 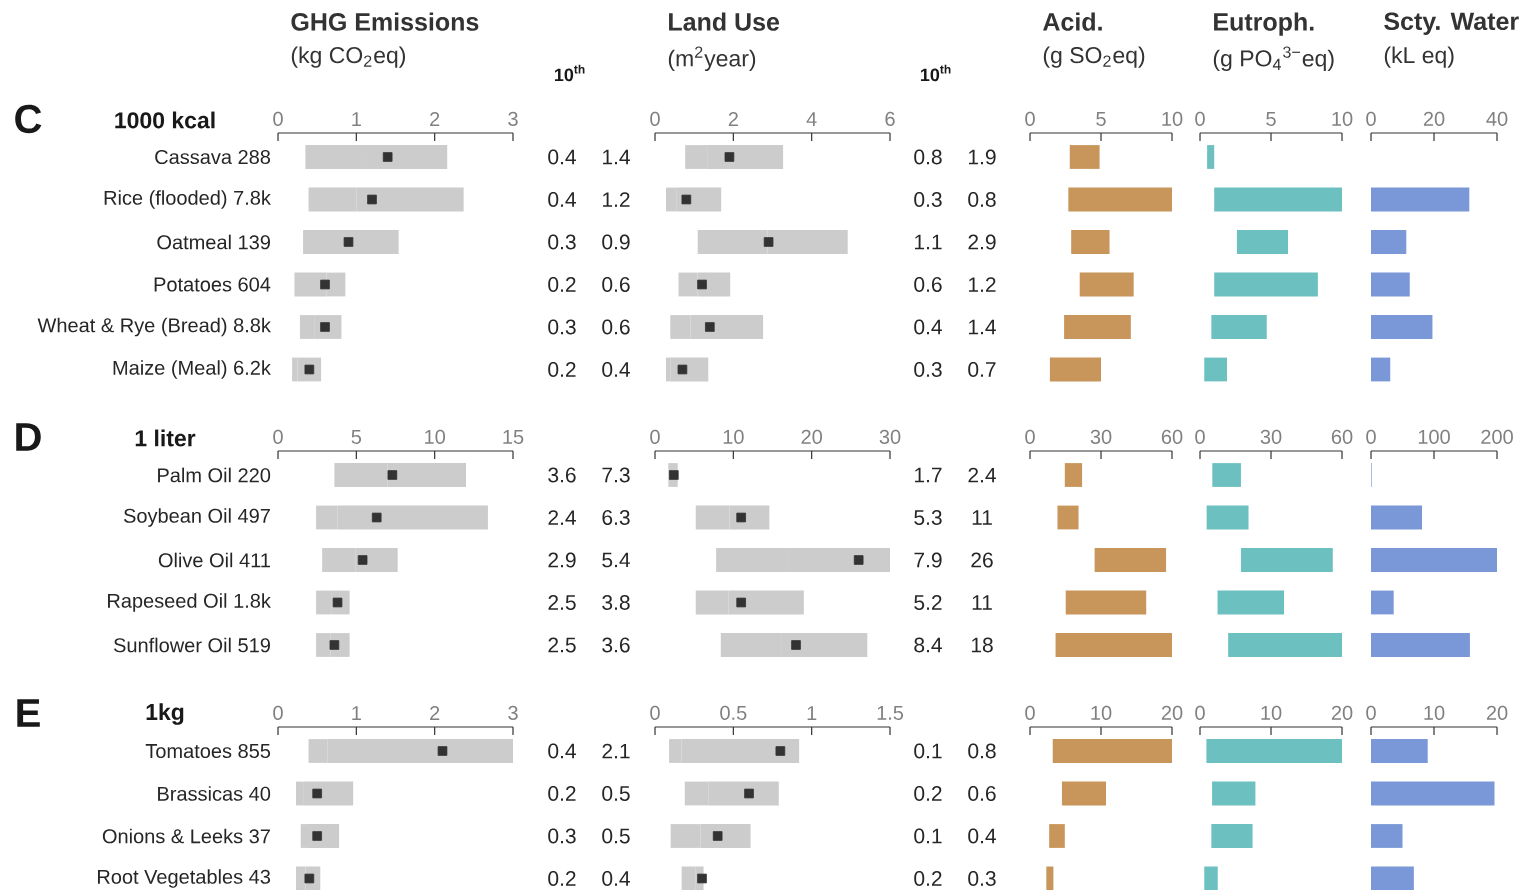 What do you see at coordinates (982, 475) in the screenshot?
I see `data-label: 2.4` at bounding box center [982, 475].